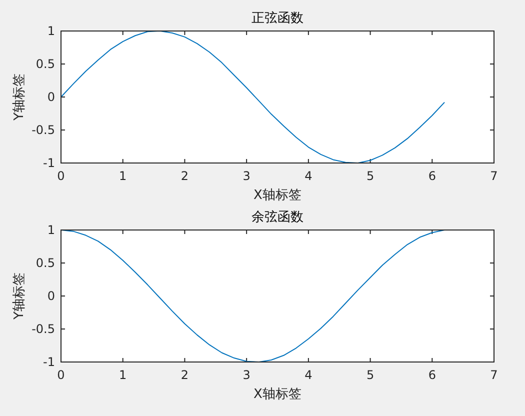 This screenshot has width=525, height=416. What do you see at coordinates (278, 18) in the screenshot?
I see `chart-title: 正弦函数` at bounding box center [278, 18].